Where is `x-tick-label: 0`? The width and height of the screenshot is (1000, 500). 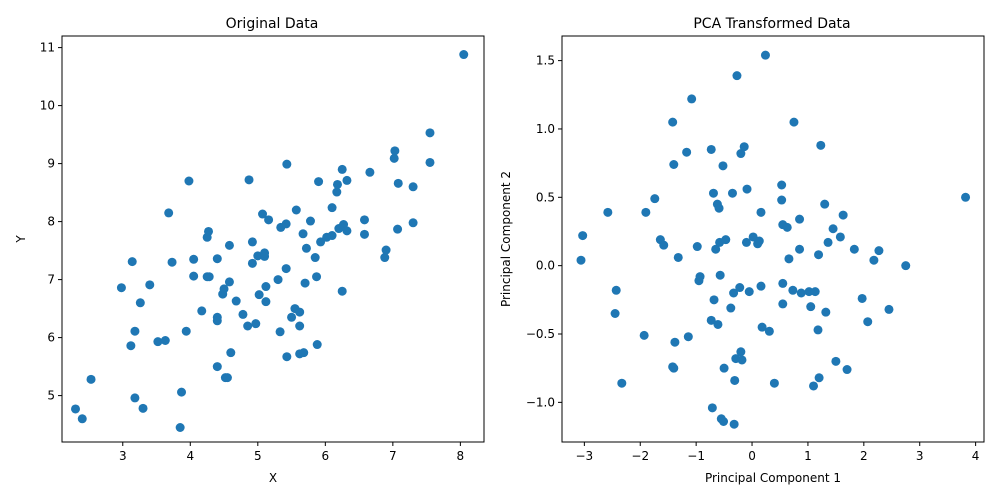
x-tick-label: 0 is located at coordinates (752, 456).